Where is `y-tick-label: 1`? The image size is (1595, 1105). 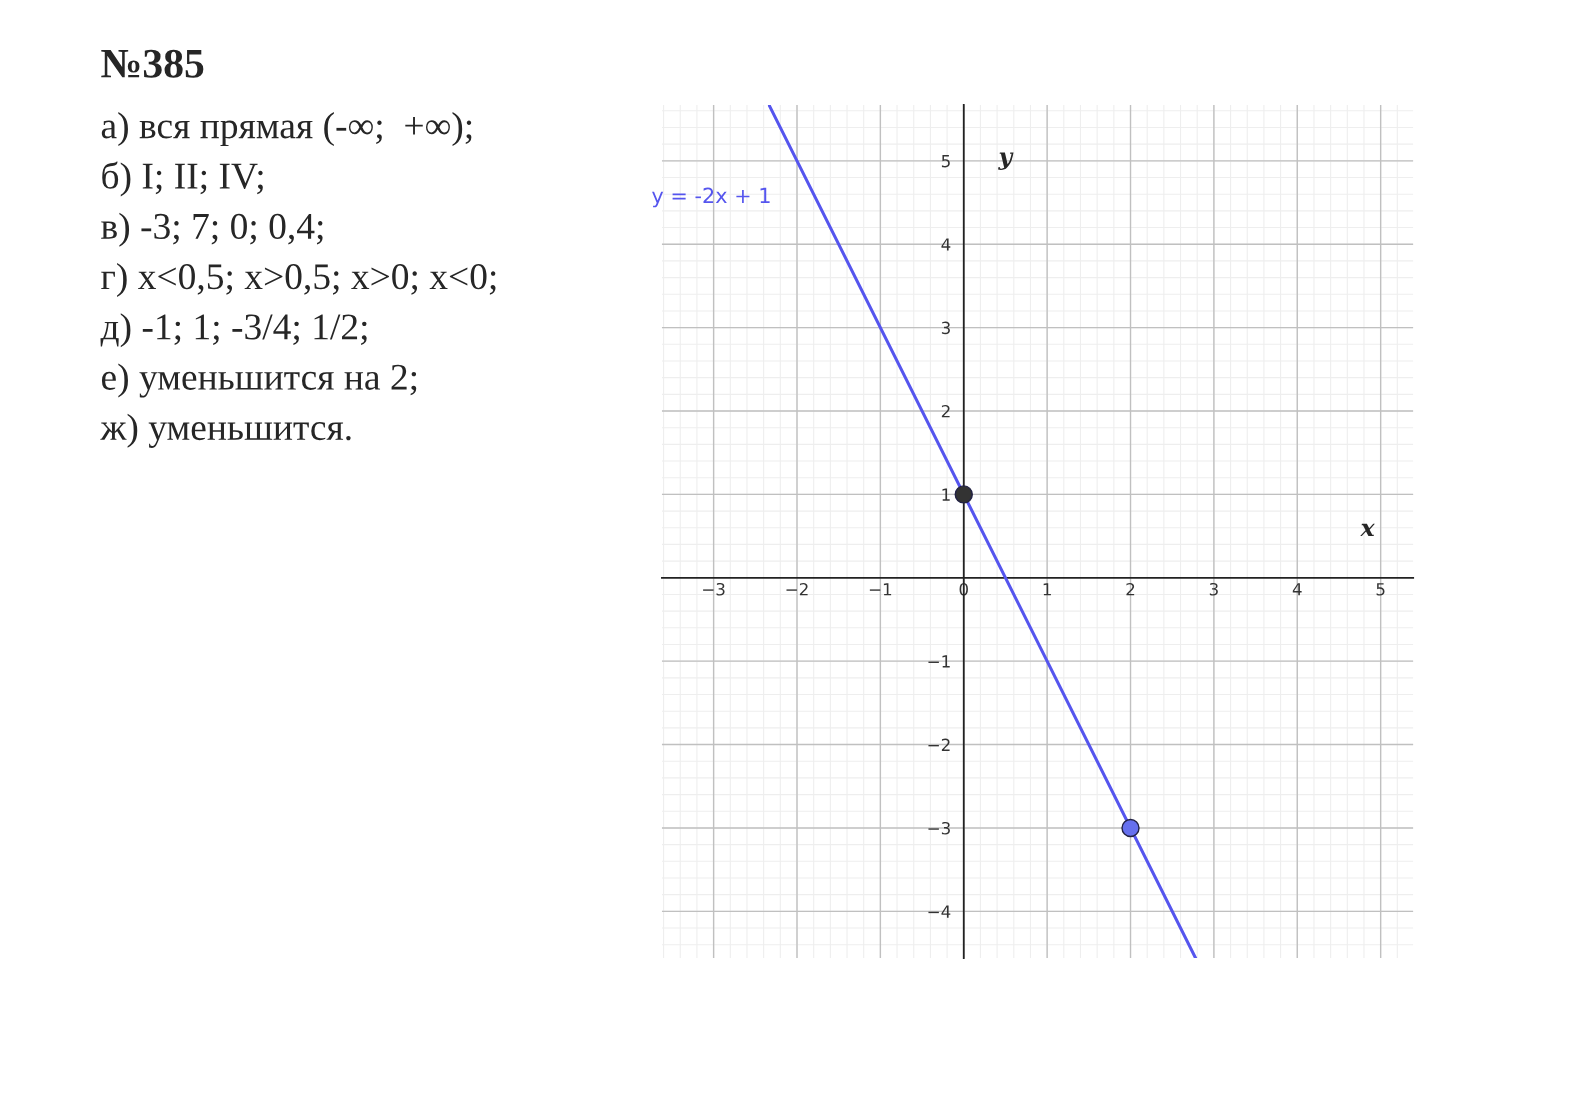
y-tick-label: 1 is located at coordinates (946, 494).